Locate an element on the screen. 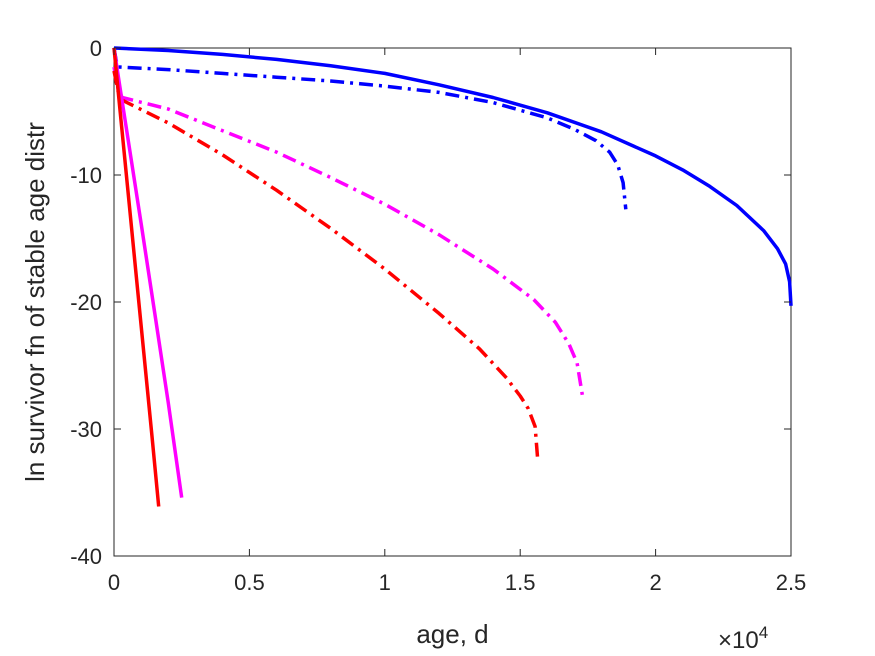 The image size is (875, 656). y-tick-label-0: 0 is located at coordinates (96, 48).